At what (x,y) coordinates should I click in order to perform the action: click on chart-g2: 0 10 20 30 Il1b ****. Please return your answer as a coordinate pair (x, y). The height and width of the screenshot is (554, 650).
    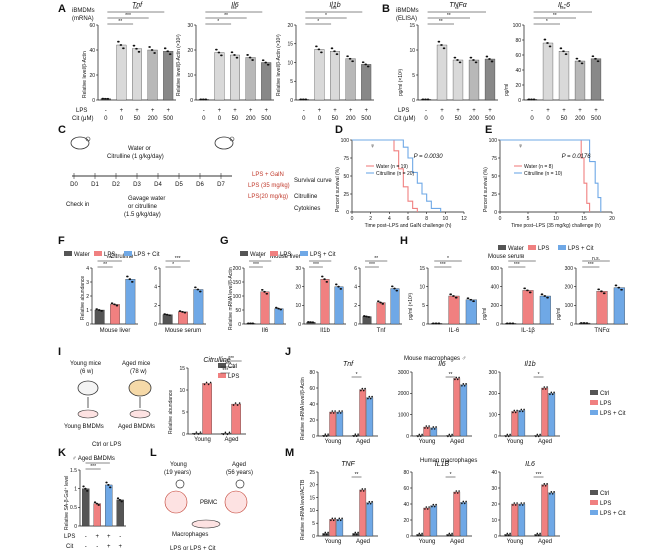
    Looking at the image, I should click on (320, 295).